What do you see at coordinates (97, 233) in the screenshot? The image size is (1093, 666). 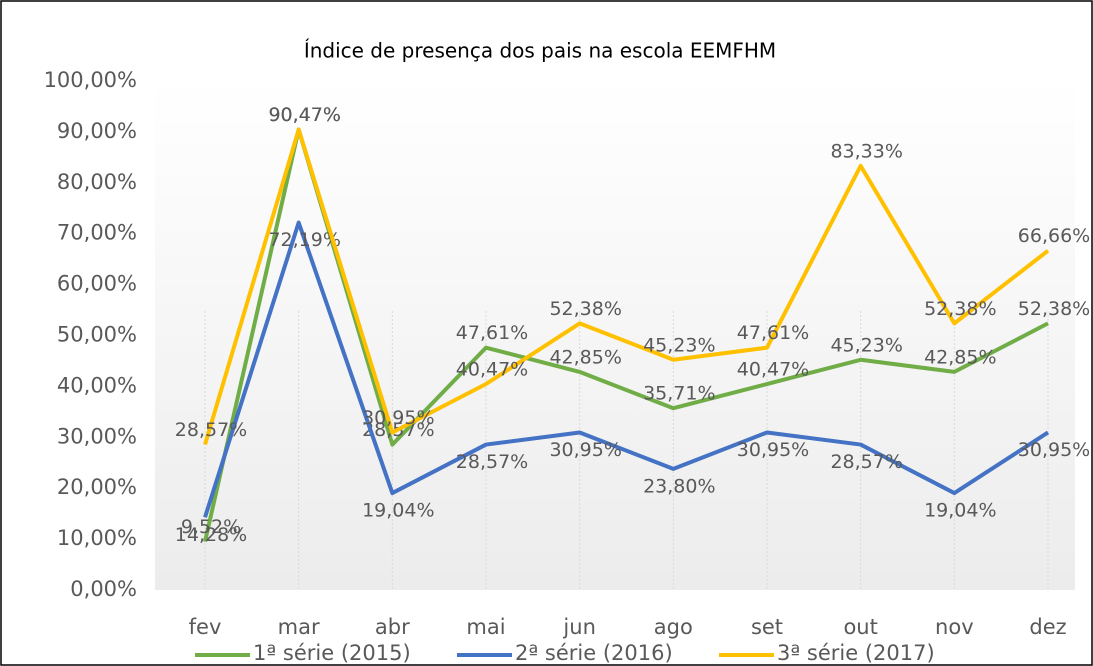 I see `y-tick-label: 70,00%` at bounding box center [97, 233].